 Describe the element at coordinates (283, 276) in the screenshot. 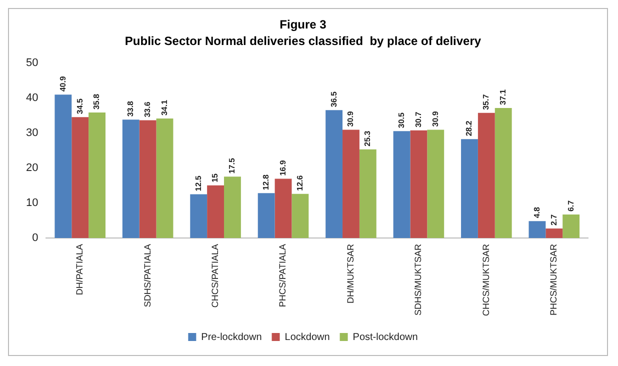

I see `x-tick-label: PHCS/PATIALA` at that location.